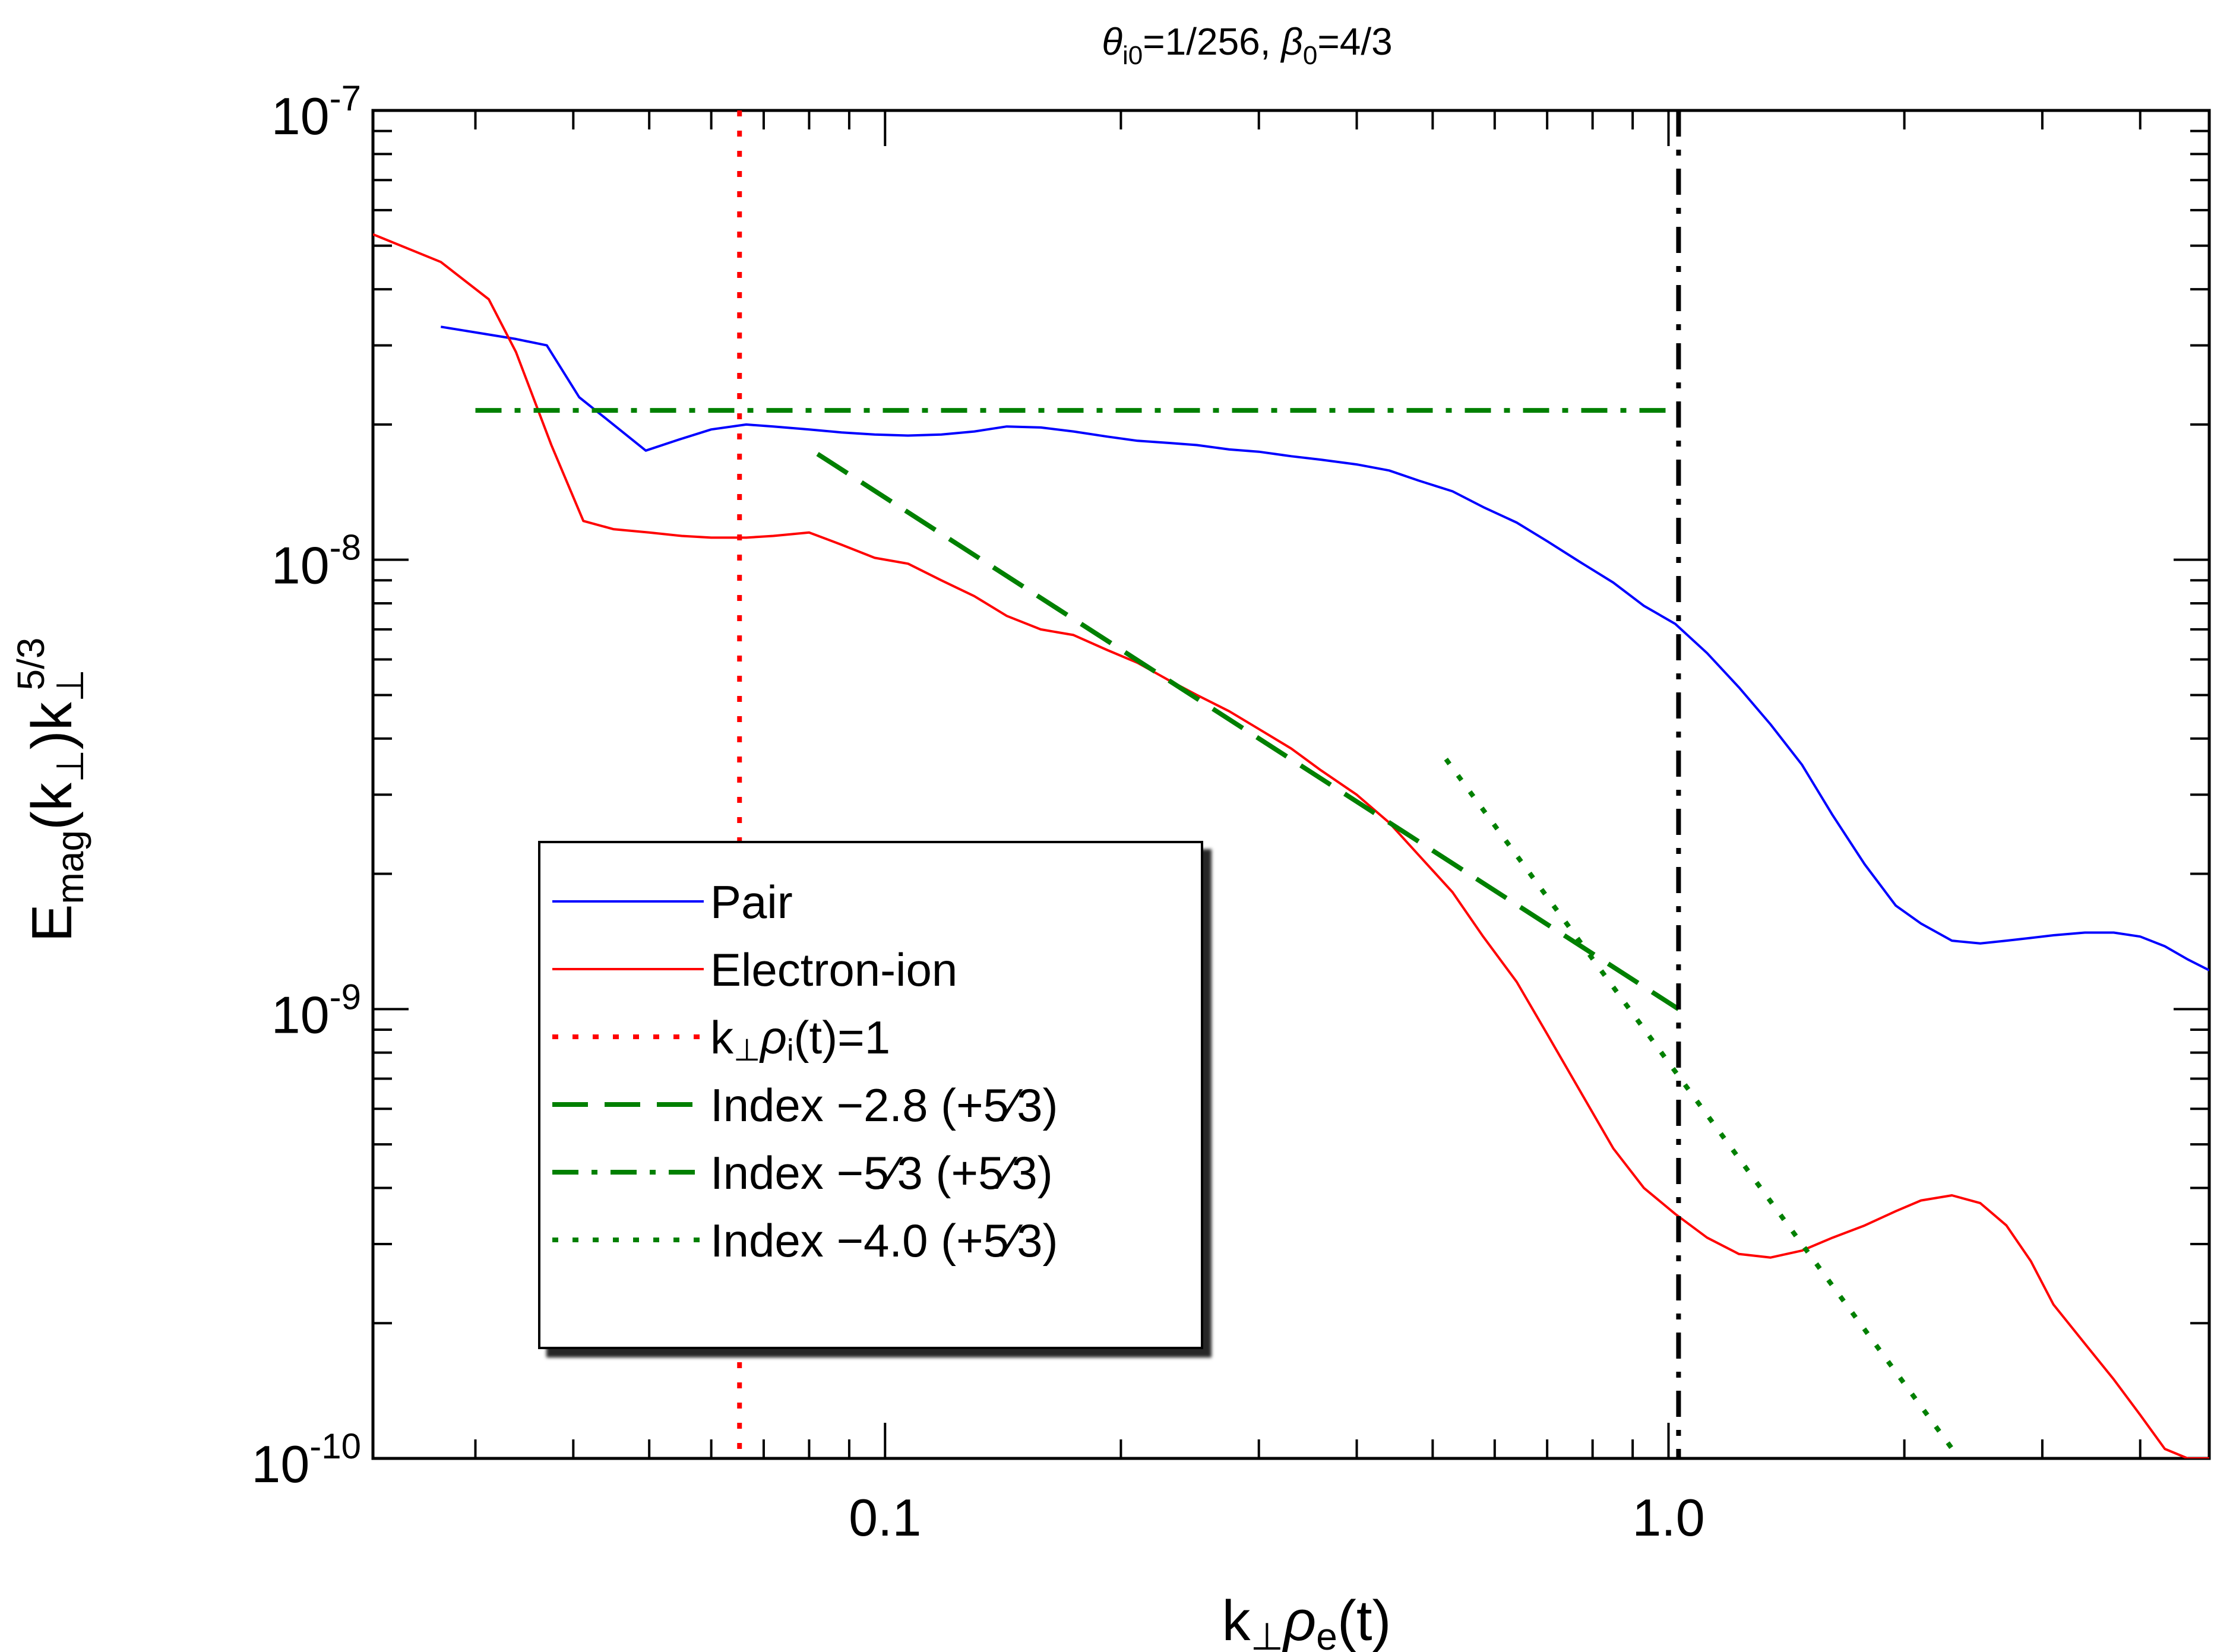 Image resolution: width=2233 pixels, height=1652 pixels. I want to click on legend-item: Index −4.0 (+5⁄3), so click(805, 1240).